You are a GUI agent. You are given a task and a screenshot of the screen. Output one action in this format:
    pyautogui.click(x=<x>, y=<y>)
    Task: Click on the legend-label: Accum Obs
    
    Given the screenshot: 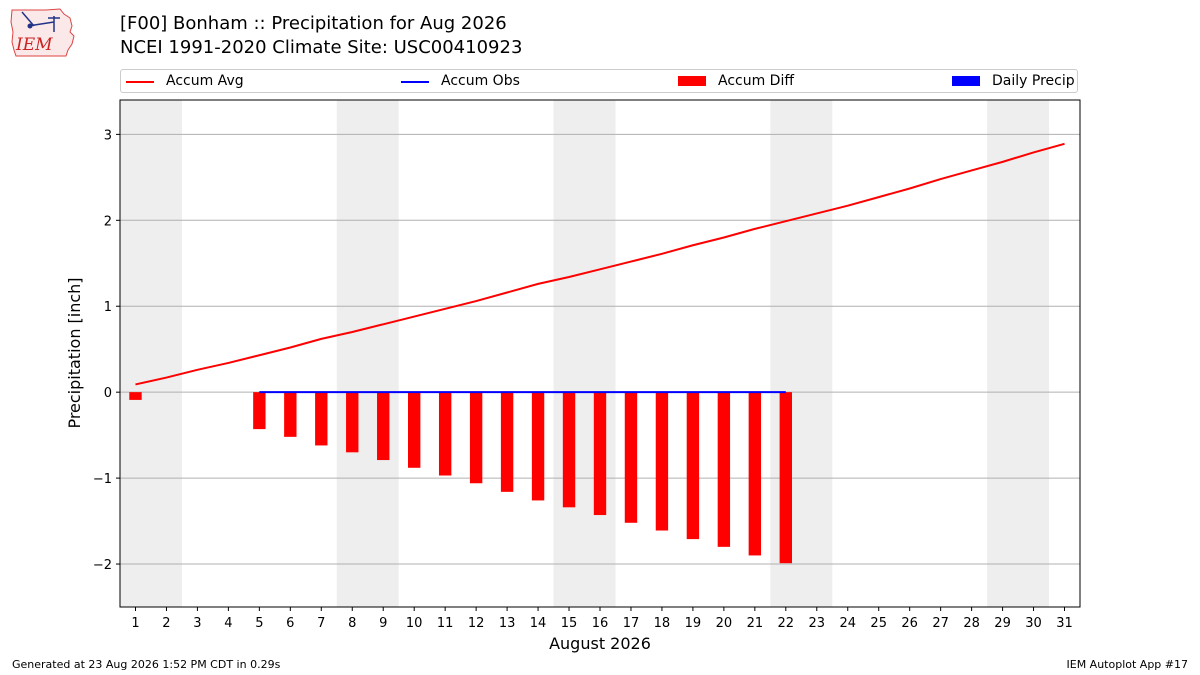 What is the action you would take?
    pyautogui.click(x=480, y=81)
    